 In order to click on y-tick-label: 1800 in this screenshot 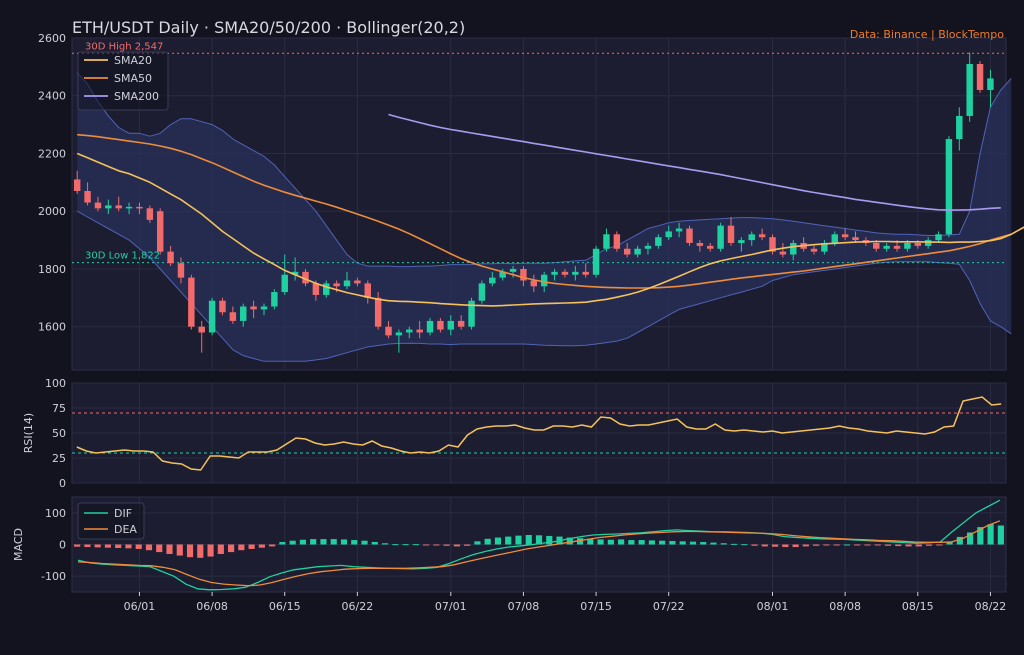, I will do `click(52, 269)`.